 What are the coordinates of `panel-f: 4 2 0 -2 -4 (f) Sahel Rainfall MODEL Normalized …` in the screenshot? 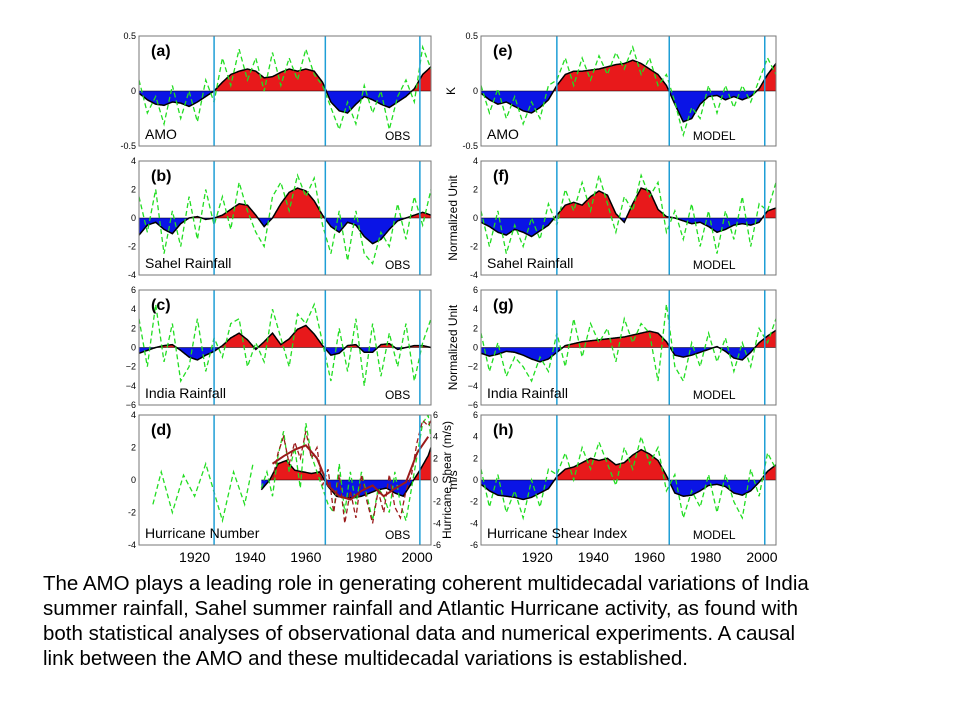 It's located at (611, 218).